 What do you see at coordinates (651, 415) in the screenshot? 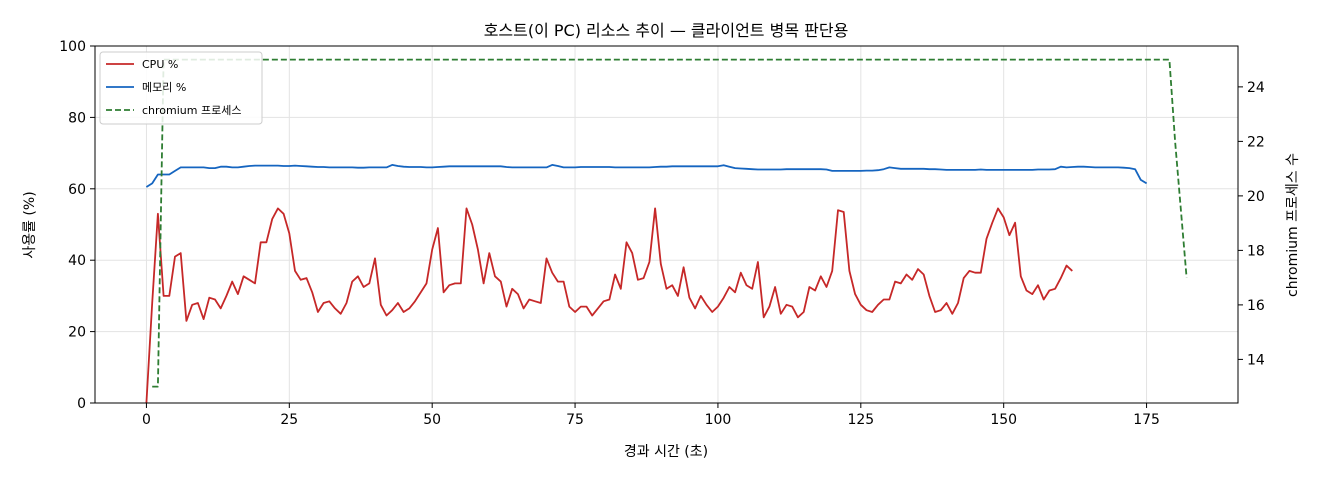
I see `x-axis: 0 25 50 75 100 125 150 175` at bounding box center [651, 415].